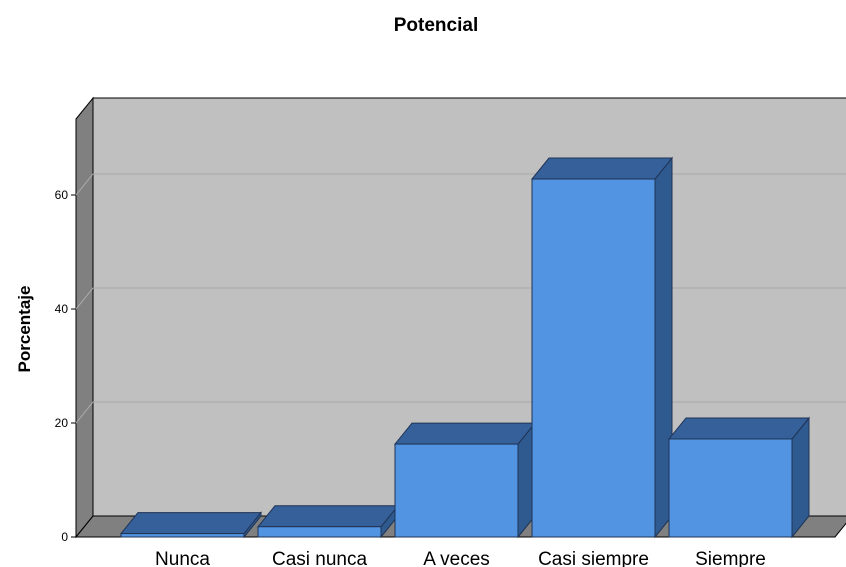 The width and height of the screenshot is (846, 567). What do you see at coordinates (64, 537) in the screenshot?
I see `y-tick-label: 0` at bounding box center [64, 537].